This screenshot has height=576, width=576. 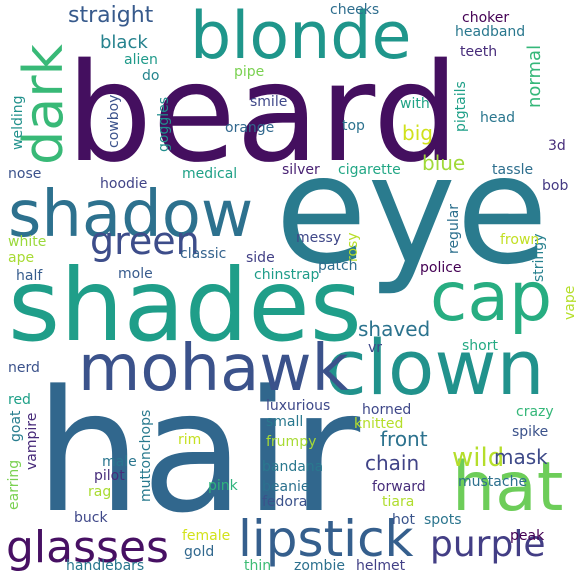 I want to click on word-spike: spike, so click(x=530, y=432).